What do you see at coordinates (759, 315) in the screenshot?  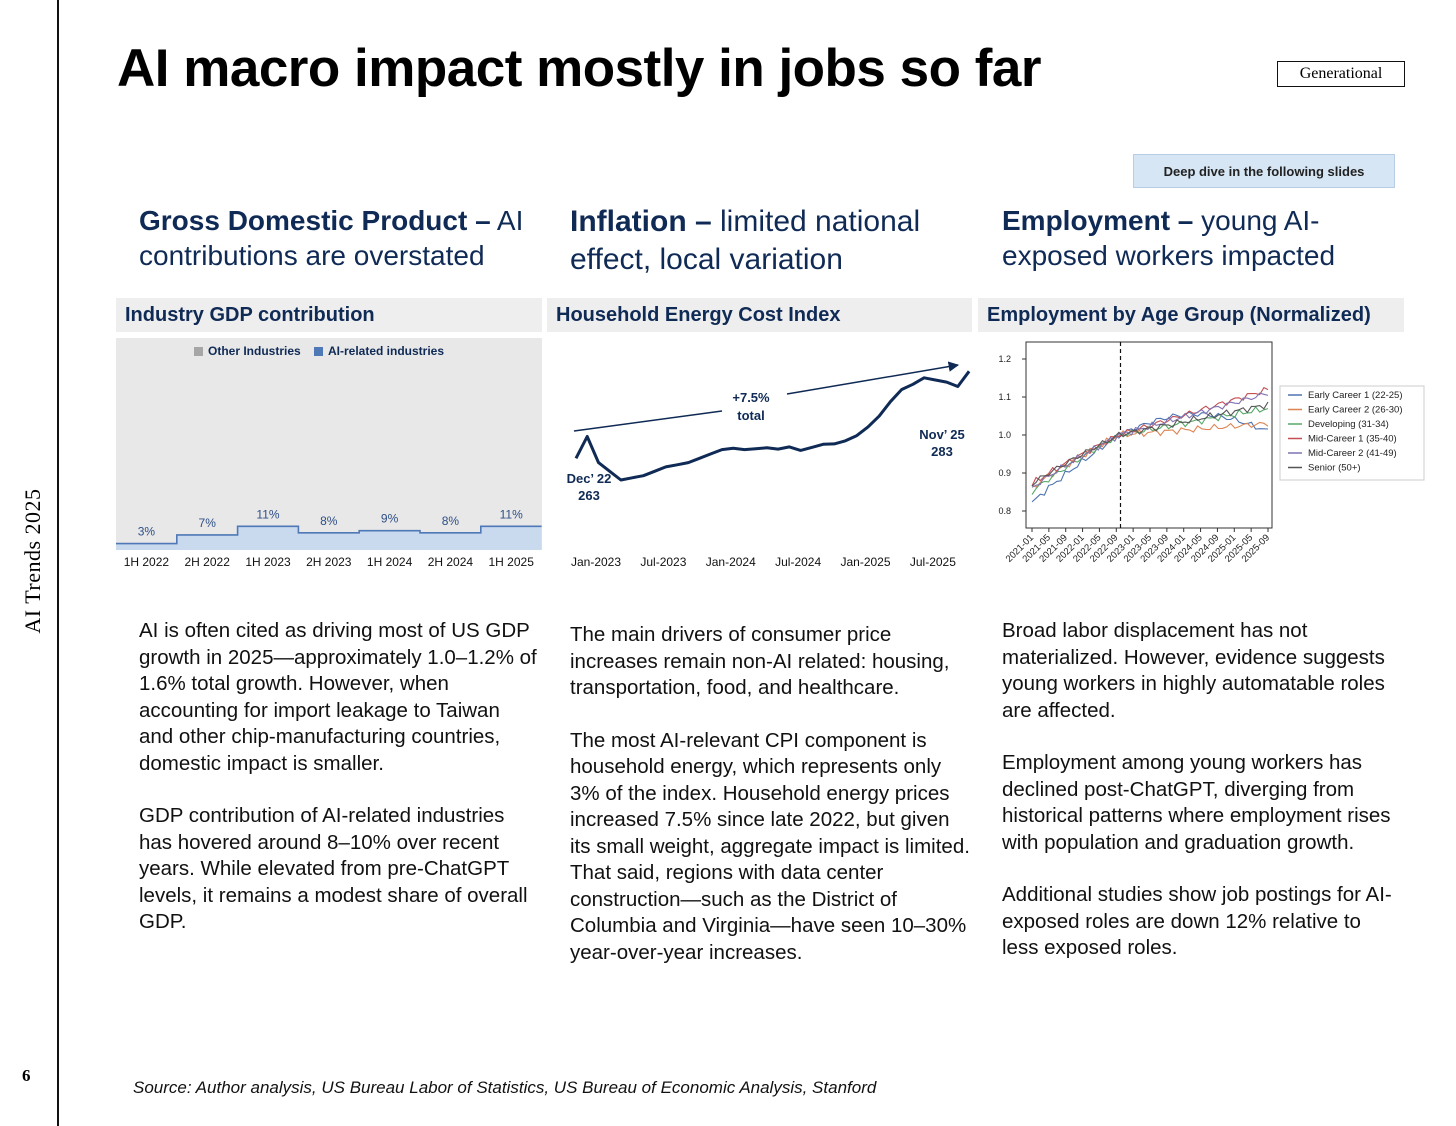 I see `energy-chart-title: Household Energy Cost Index` at bounding box center [759, 315].